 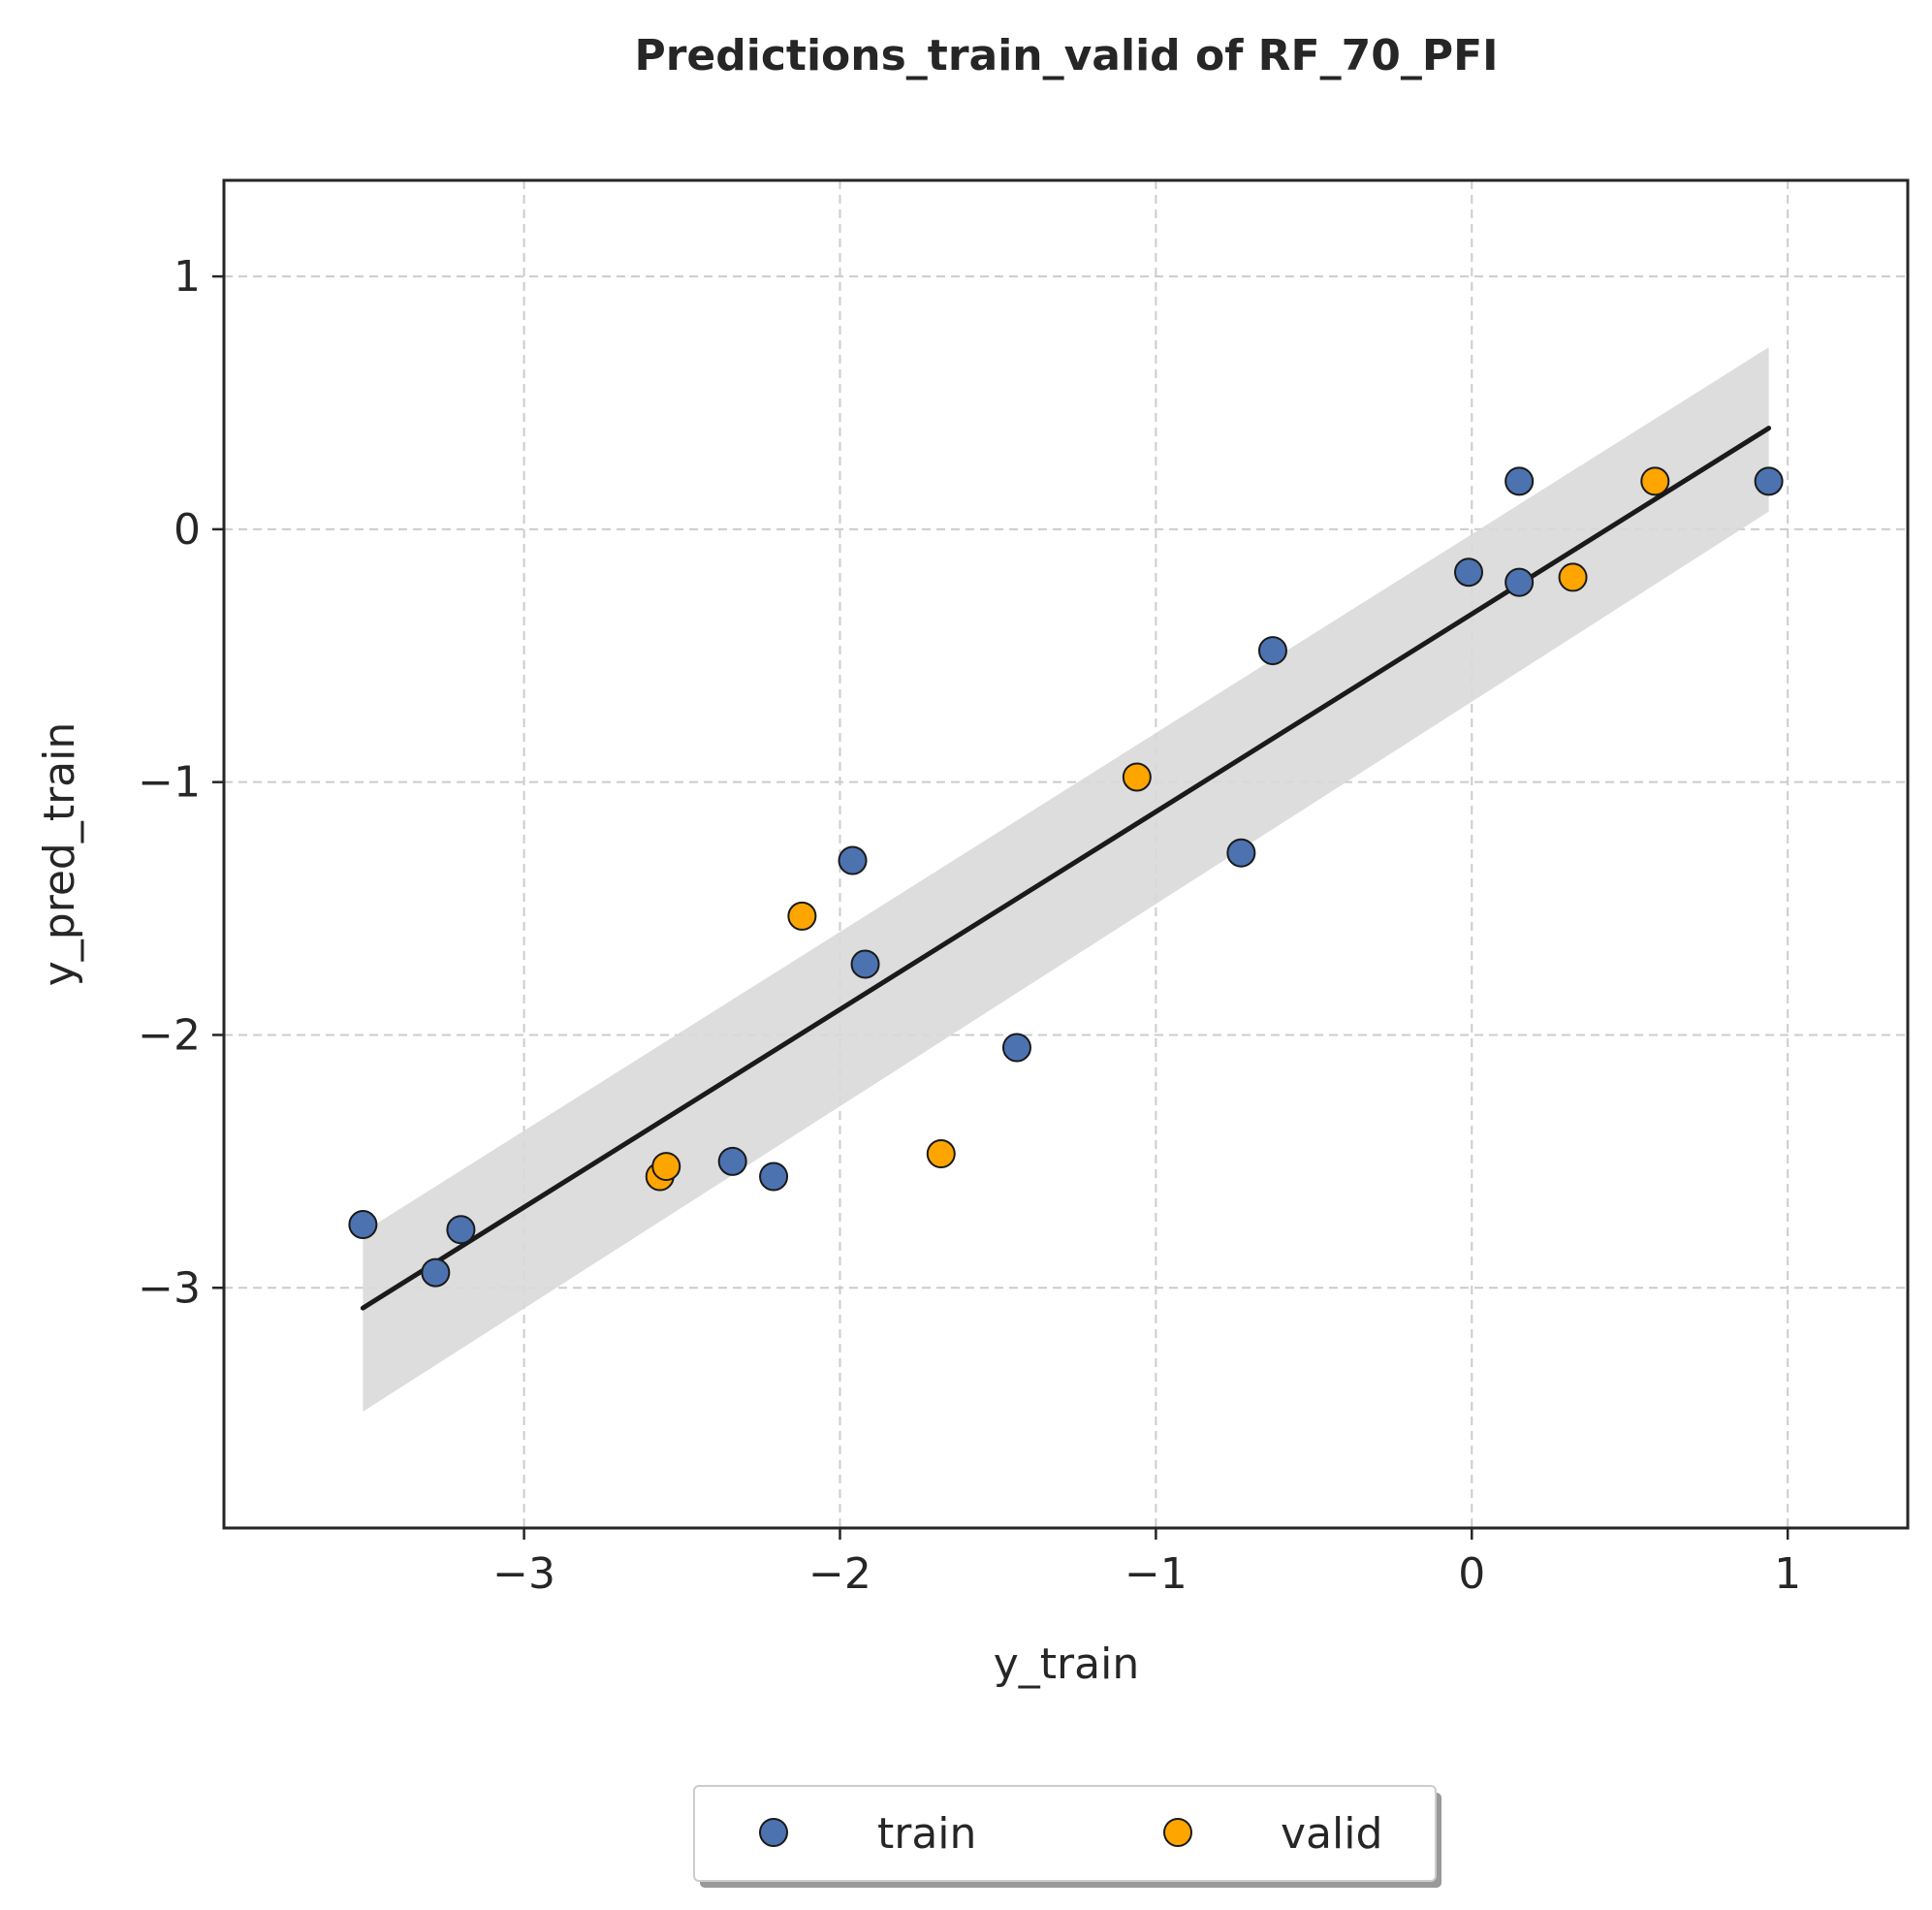 What do you see at coordinates (170, 1035) in the screenshot?
I see `y-tick-label: −2` at bounding box center [170, 1035].